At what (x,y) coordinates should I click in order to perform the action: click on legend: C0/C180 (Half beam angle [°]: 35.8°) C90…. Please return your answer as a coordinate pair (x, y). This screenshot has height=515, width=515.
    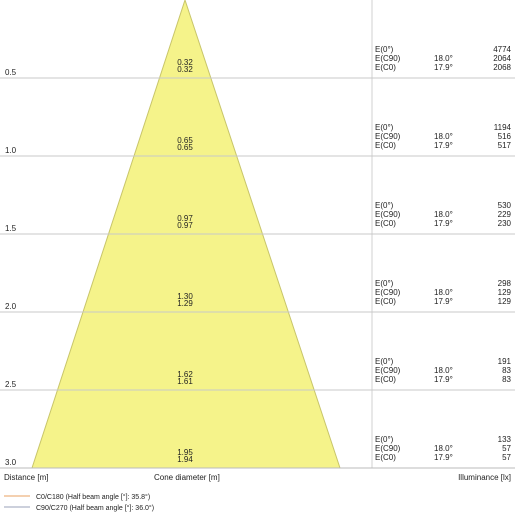
    Looking at the image, I should click on (79, 502).